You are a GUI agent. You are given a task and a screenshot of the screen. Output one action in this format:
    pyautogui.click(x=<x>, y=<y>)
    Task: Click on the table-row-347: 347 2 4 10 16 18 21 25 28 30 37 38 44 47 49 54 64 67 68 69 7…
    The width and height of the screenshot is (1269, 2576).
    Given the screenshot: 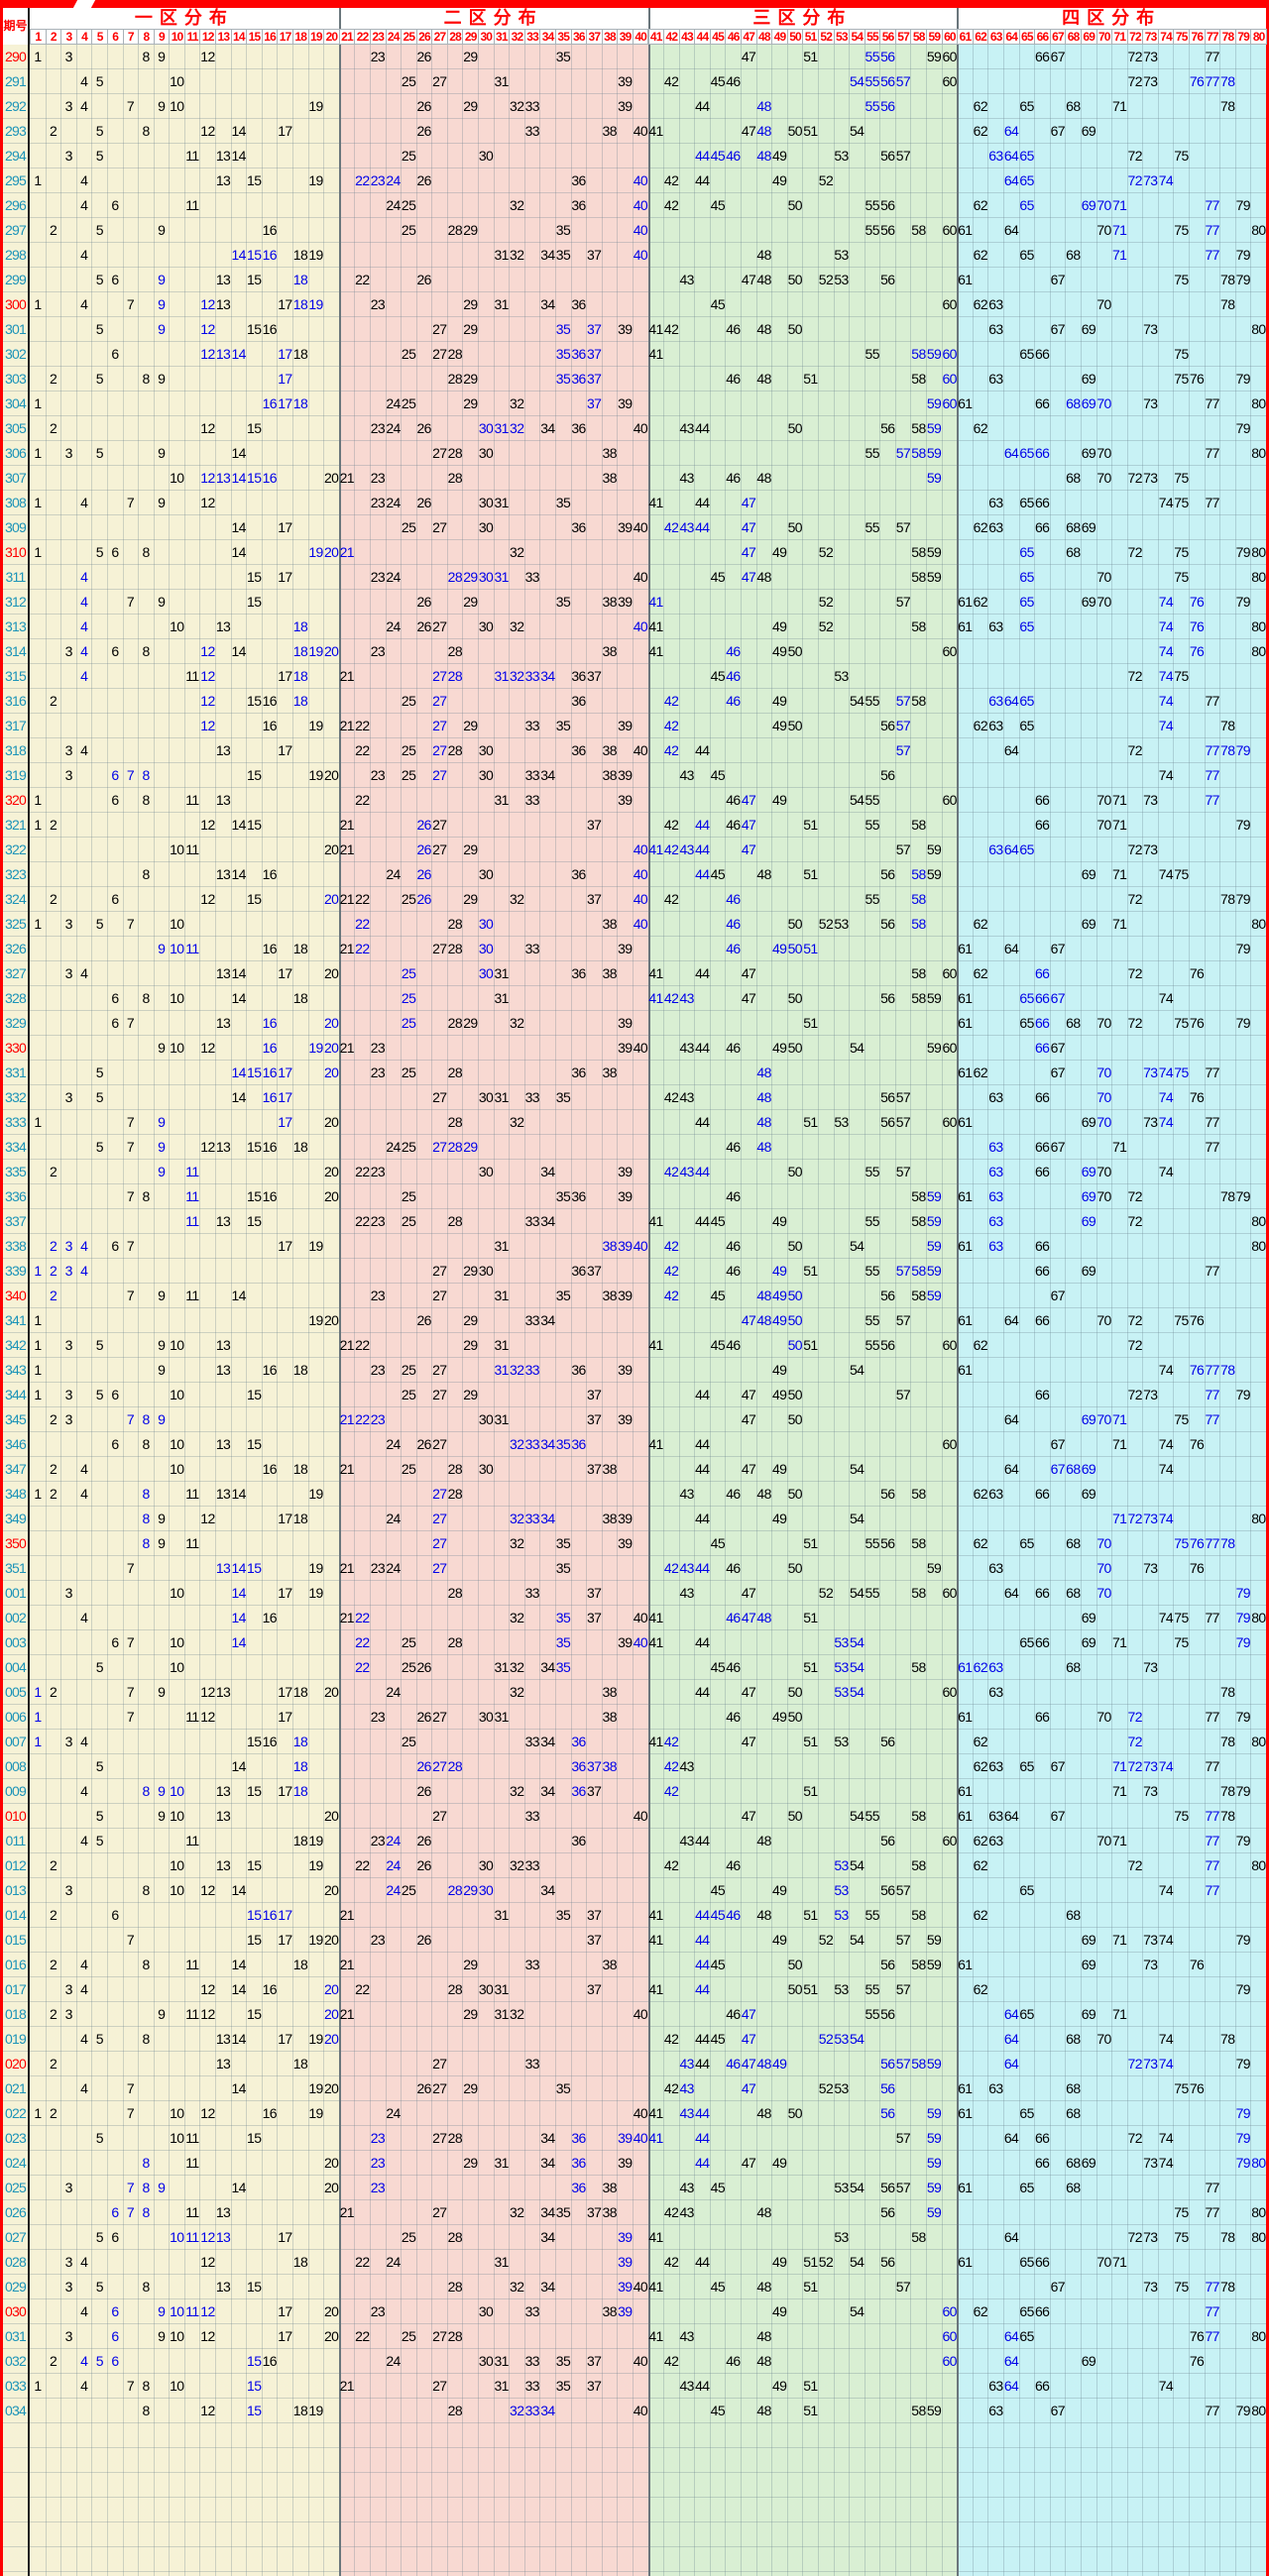 What is the action you would take?
    pyautogui.click(x=634, y=1469)
    